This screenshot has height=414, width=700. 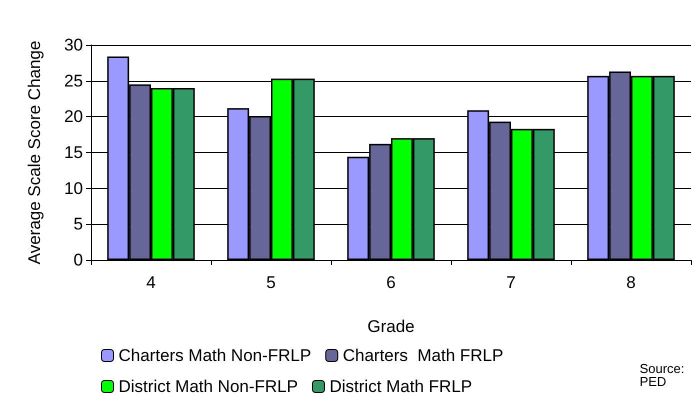 I want to click on y-tick-label: 10, so click(x=73, y=188).